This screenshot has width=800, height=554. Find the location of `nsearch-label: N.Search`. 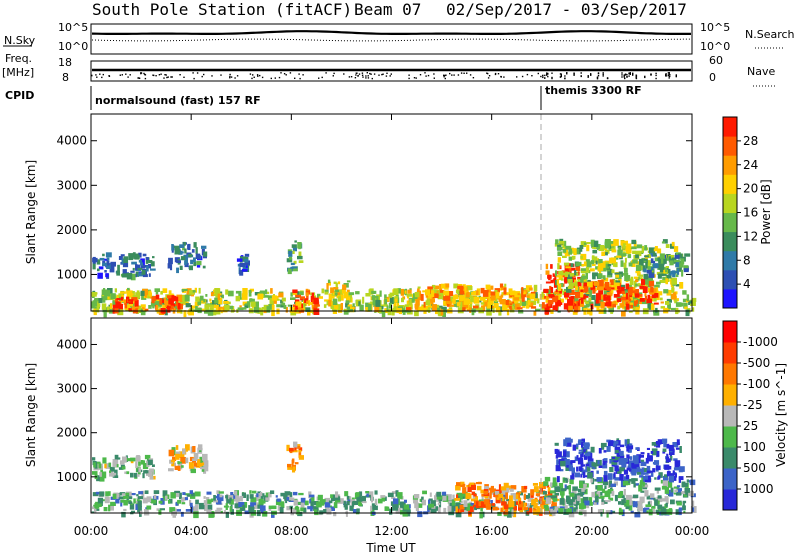

nsearch-label: N.Search is located at coordinates (770, 34).